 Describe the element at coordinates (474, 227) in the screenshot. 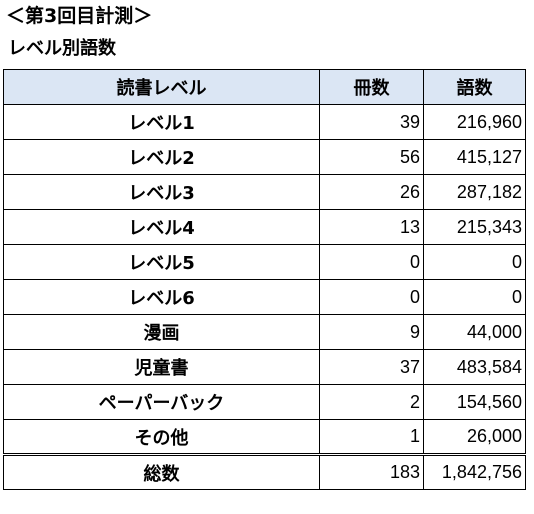

I see `words-cell: 215,343` at that location.